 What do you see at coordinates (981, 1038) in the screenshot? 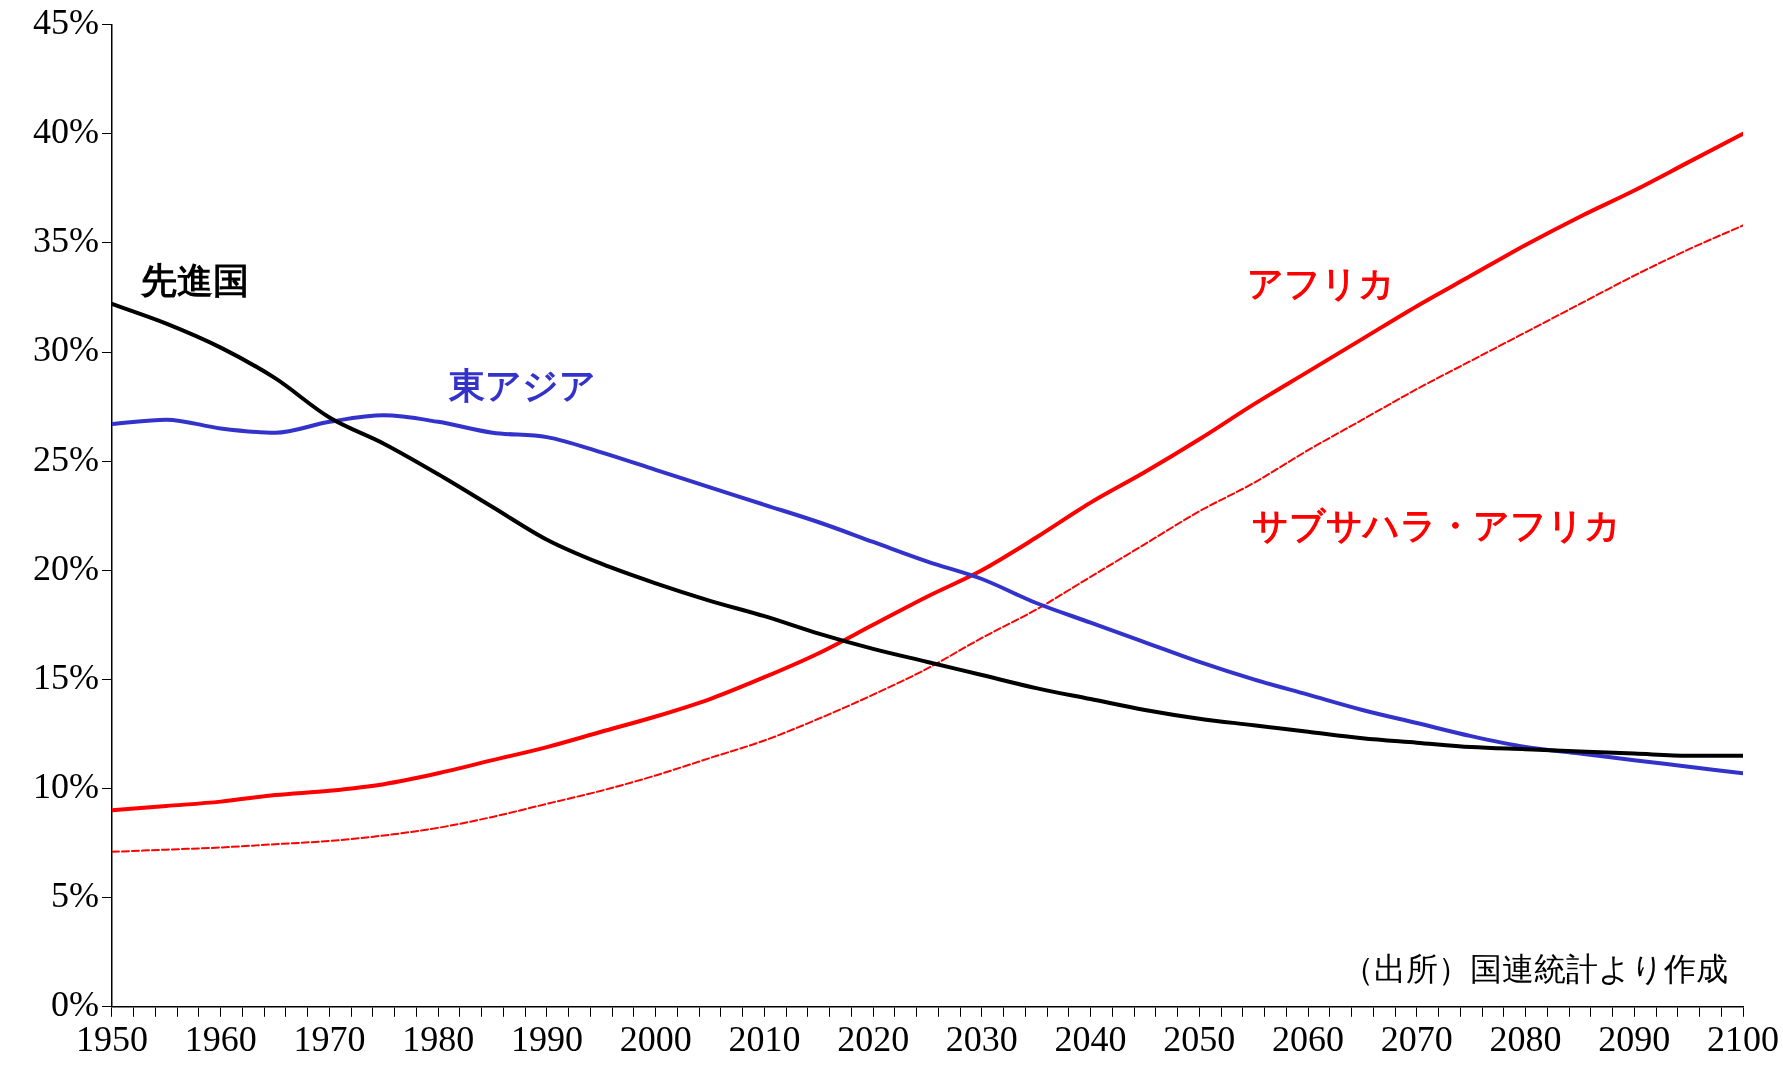
I see `x-tick-label: 2030` at bounding box center [981, 1038].